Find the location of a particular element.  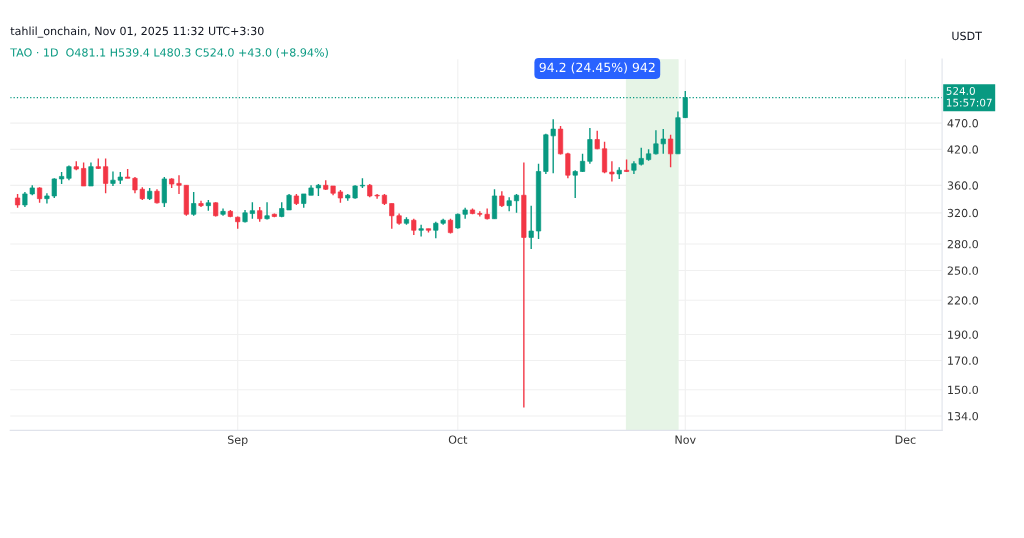

y-tick-label: 420.0 is located at coordinates (963, 149).